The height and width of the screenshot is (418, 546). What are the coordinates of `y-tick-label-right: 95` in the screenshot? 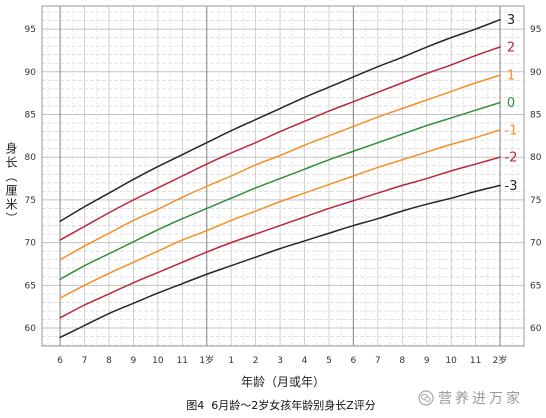 It's located at (535, 30).